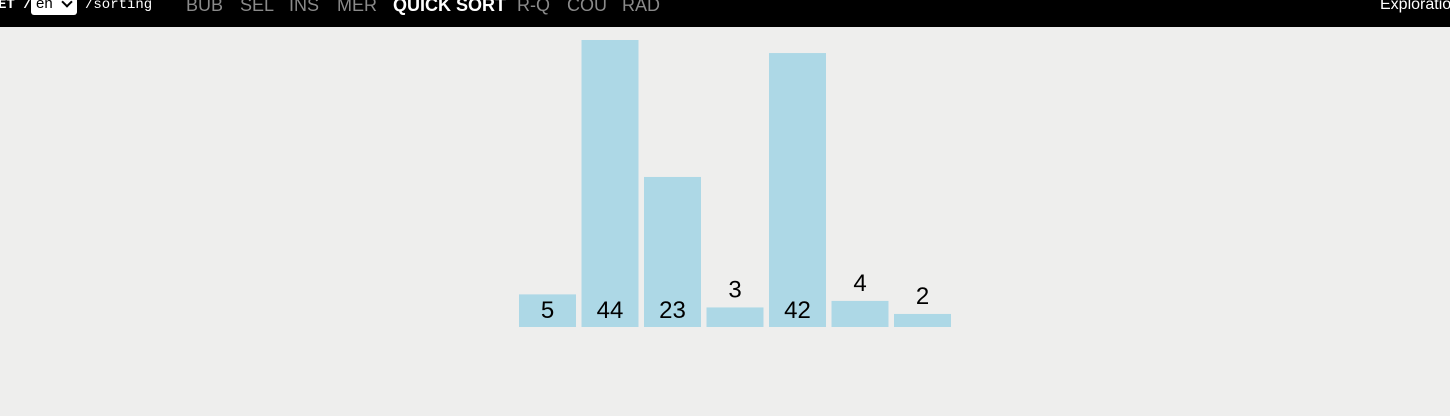 The width and height of the screenshot is (1450, 416). Describe the element at coordinates (44, 6) in the screenshot. I see `language-value: en` at that location.